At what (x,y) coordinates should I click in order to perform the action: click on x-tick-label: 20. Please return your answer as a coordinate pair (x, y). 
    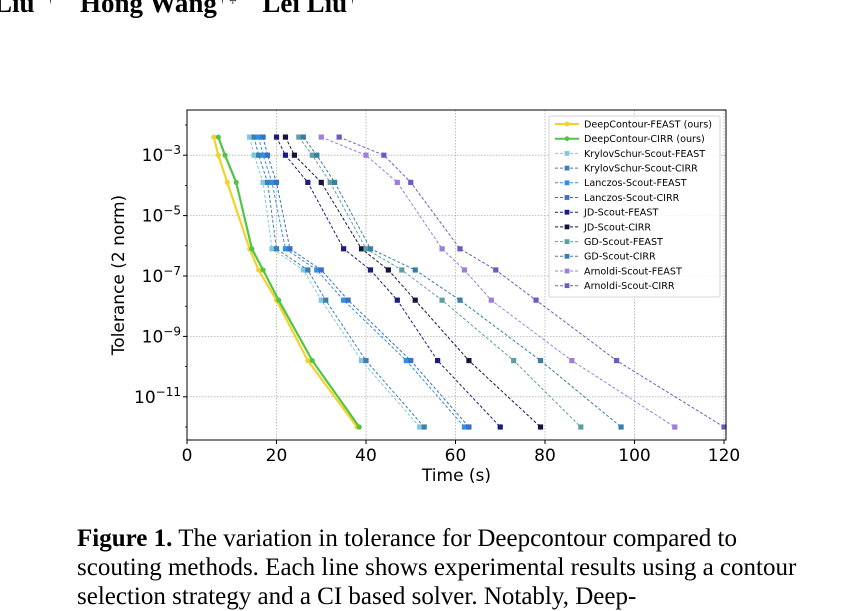
    Looking at the image, I should click on (277, 456).